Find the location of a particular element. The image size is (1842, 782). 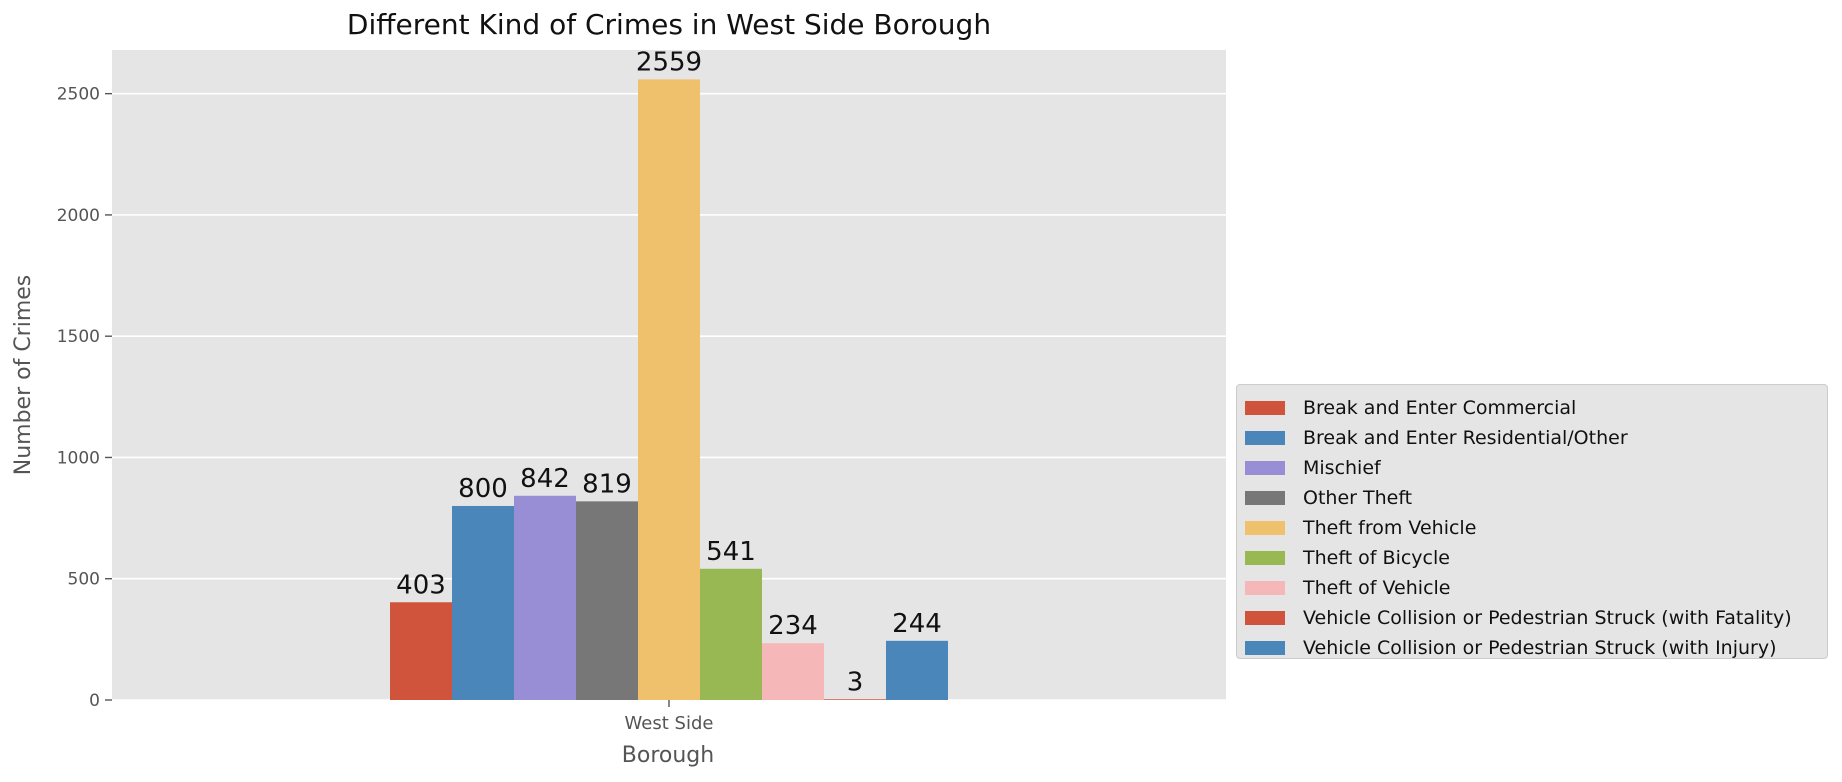

x-axis-ticks: West Side is located at coordinates (669, 717).